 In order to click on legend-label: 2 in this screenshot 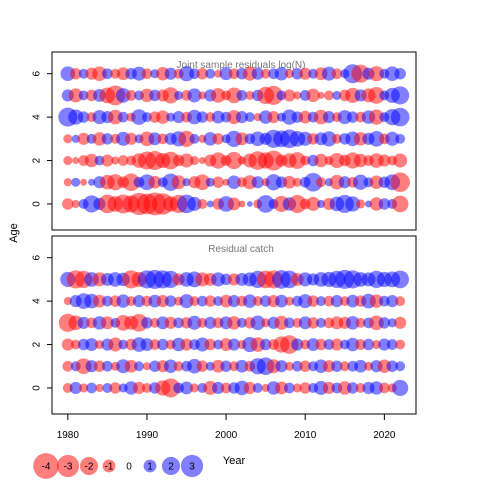, I will do `click(171, 467)`.